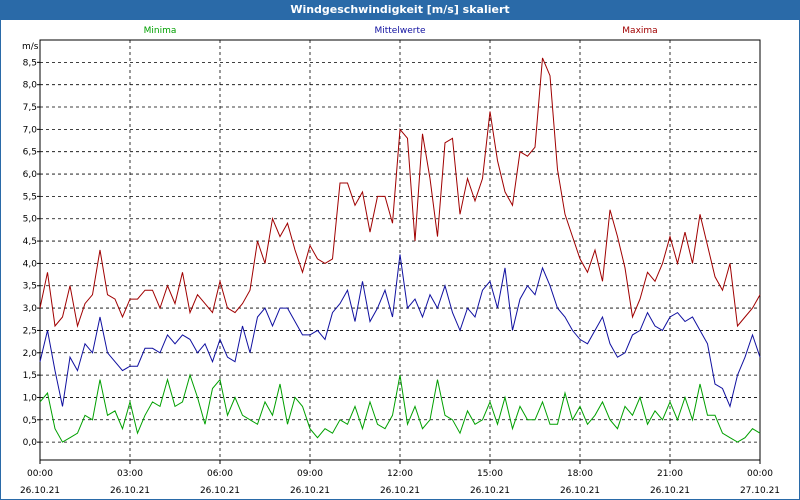 The image size is (800, 500). What do you see at coordinates (30, 287) in the screenshot?
I see `y-tick-label: 3,5` at bounding box center [30, 287].